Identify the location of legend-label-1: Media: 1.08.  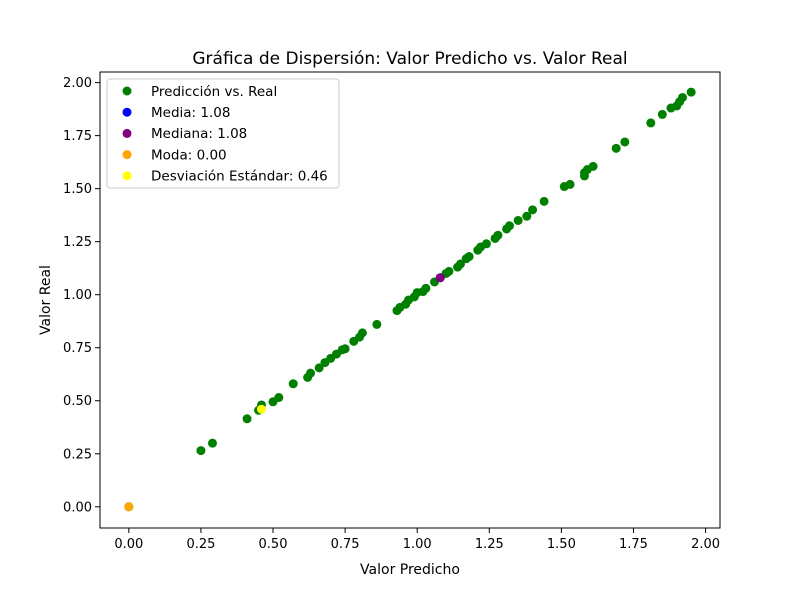
(190, 113).